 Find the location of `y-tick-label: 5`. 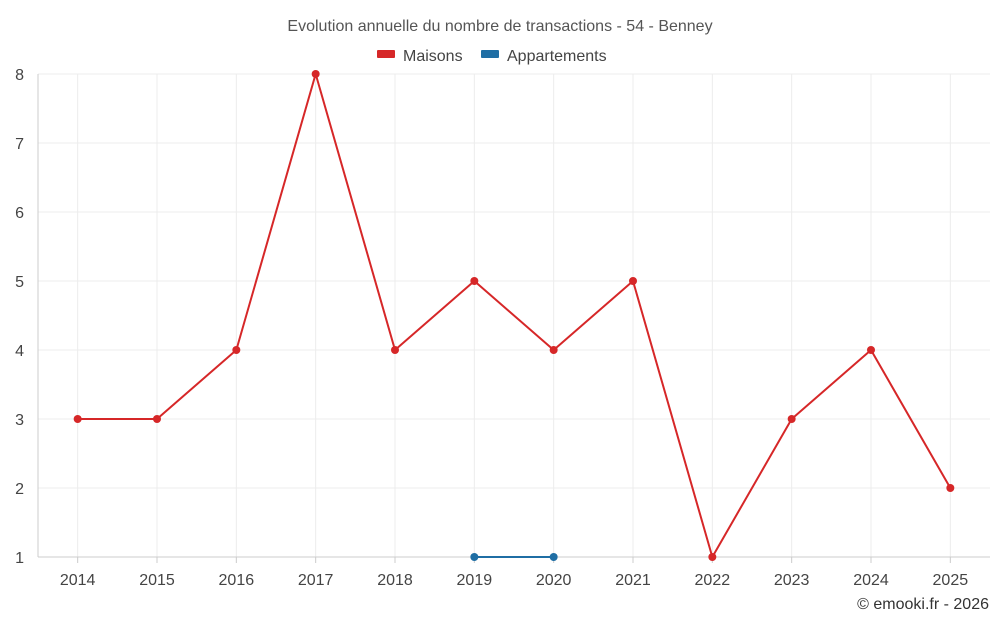

y-tick-label: 5 is located at coordinates (19, 282).